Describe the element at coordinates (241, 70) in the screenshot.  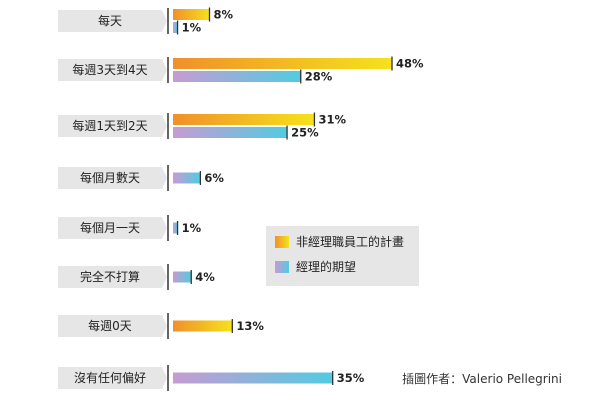
I see `category-row: 每週3天到4天 48% 28%` at that location.